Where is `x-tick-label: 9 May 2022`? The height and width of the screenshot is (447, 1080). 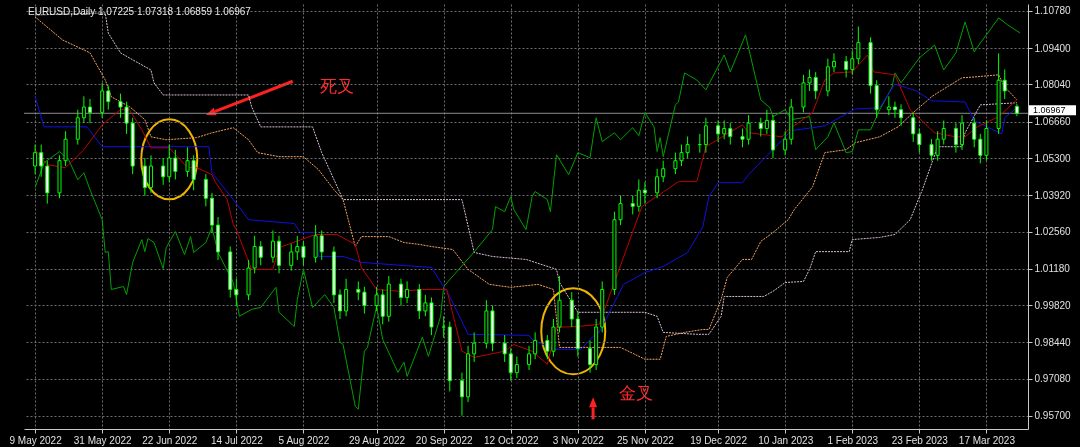 x-tick-label: 9 May 2022 is located at coordinates (36, 440).